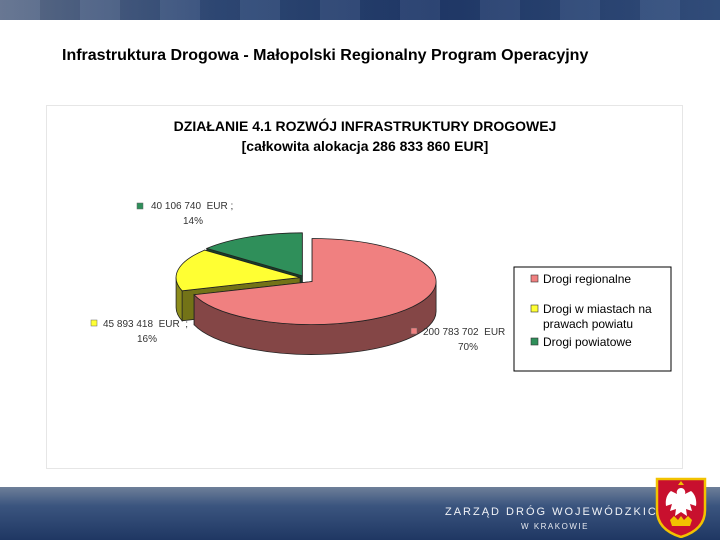 The width and height of the screenshot is (720, 540). I want to click on label-value-drogi-regionalne: 200 783 702 EUR, so click(464, 332).